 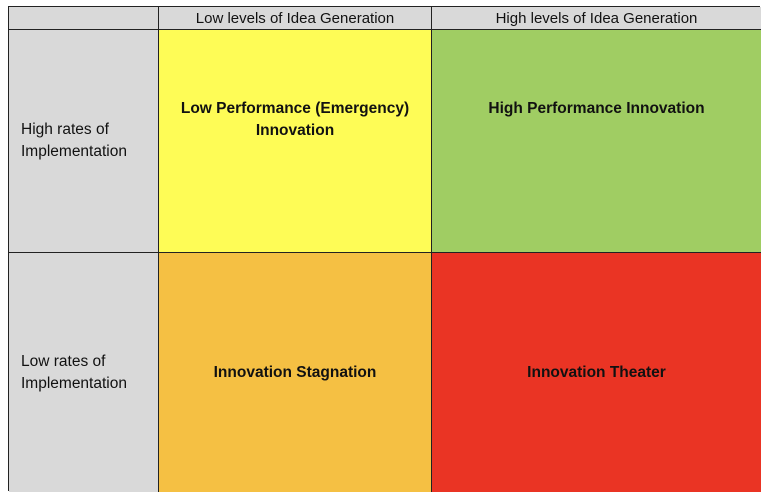 What do you see at coordinates (295, 108) in the screenshot?
I see `quadrant-label-line1: Low Performance (Emergency)` at bounding box center [295, 108].